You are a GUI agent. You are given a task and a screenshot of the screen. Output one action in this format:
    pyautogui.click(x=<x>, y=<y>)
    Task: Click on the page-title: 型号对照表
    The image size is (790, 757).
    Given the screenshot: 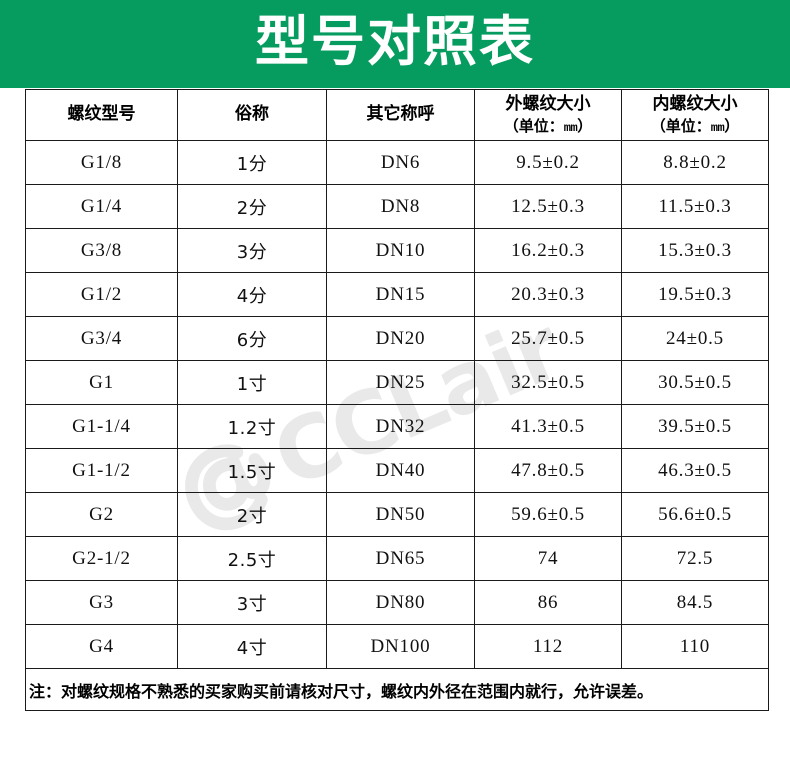 What is the action you would take?
    pyautogui.click(x=395, y=41)
    